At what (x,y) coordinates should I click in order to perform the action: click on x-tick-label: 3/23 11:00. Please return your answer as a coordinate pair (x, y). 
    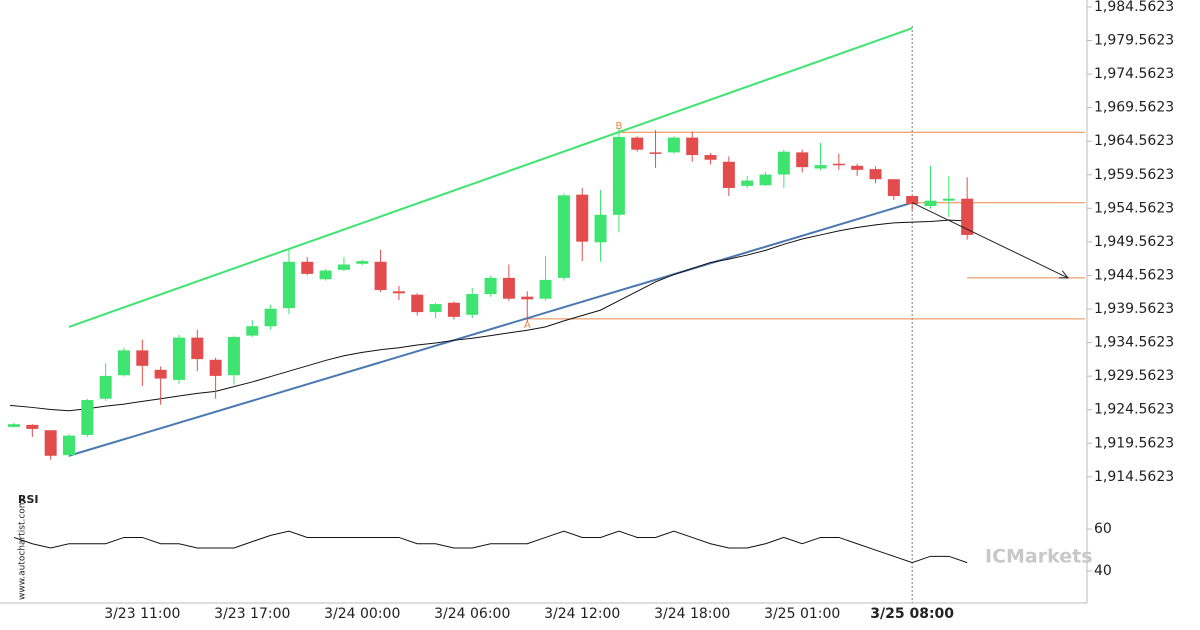
    Looking at the image, I should click on (142, 614).